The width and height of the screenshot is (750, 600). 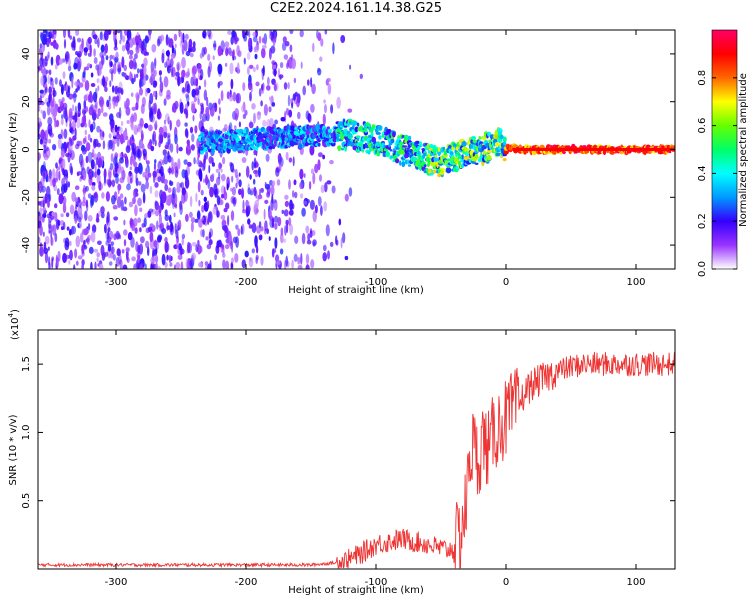 What do you see at coordinates (26, 197) in the screenshot?
I see `spectrogram-y-tick-label: -20` at bounding box center [26, 197].